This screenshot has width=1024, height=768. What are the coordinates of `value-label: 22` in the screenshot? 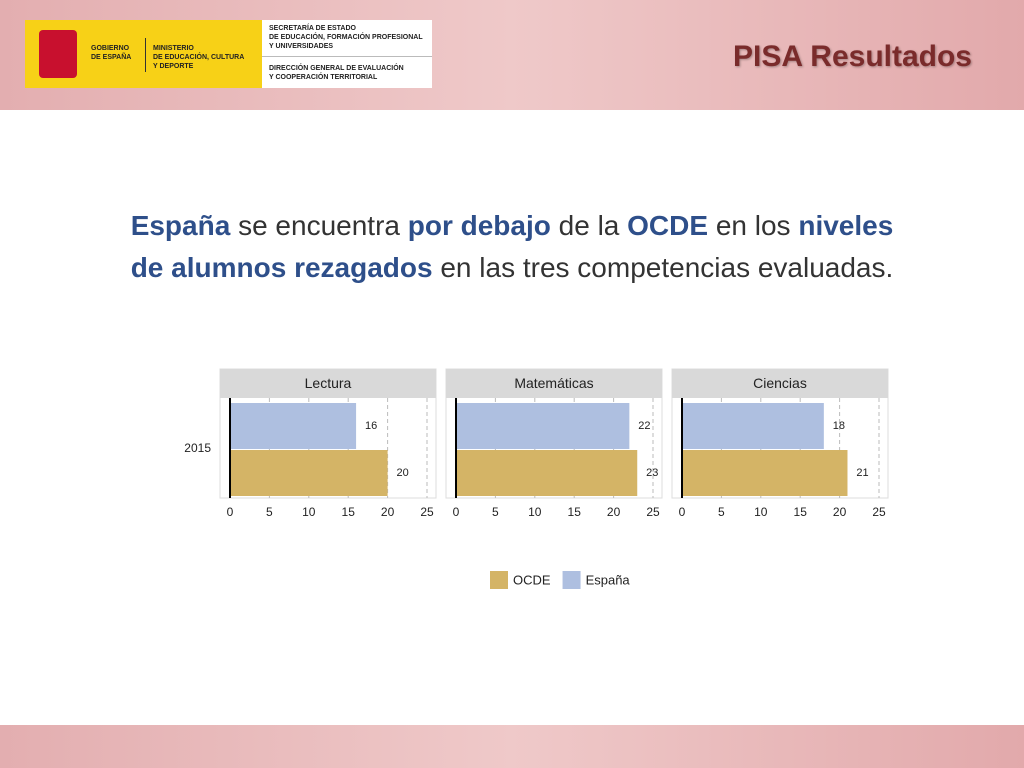 It's located at (644, 426).